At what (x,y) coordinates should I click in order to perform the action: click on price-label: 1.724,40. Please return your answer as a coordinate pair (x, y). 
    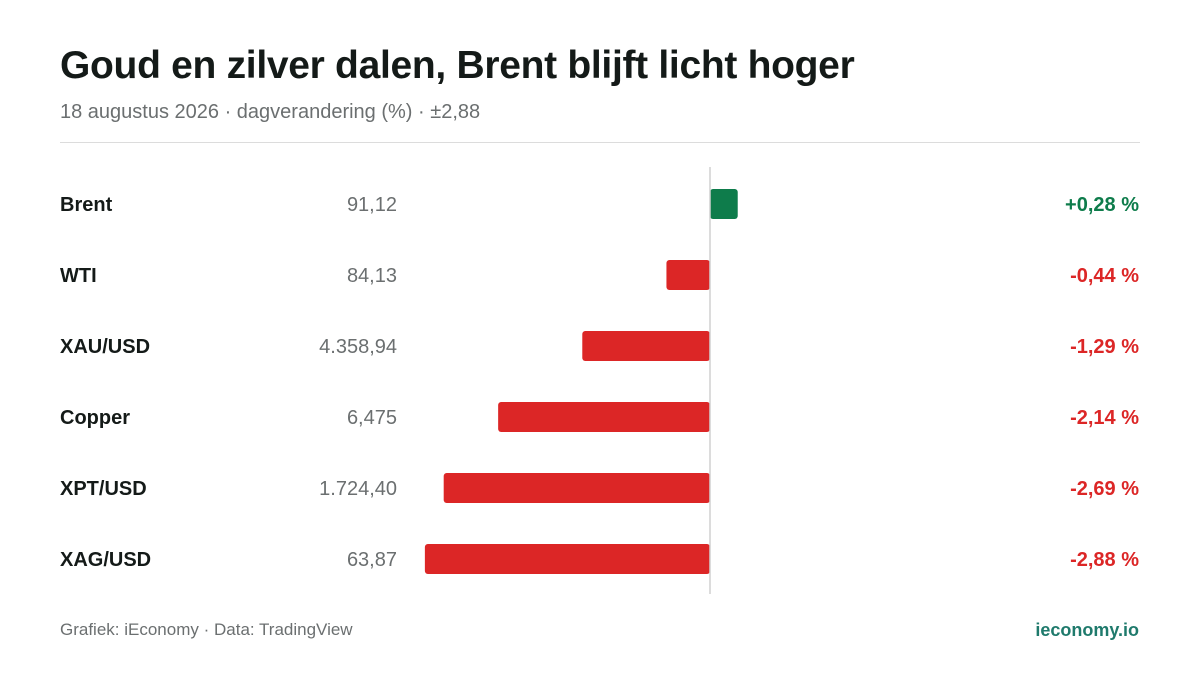
    Looking at the image, I should click on (358, 489).